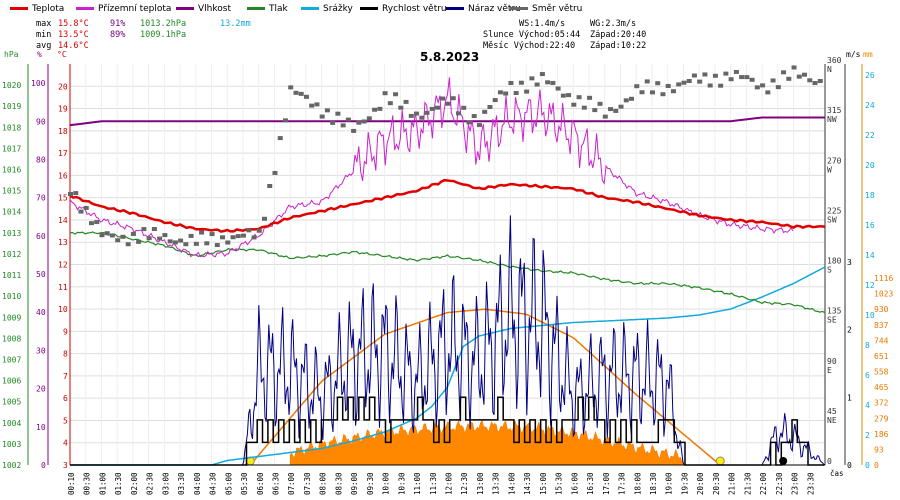  Describe the element at coordinates (829, 169) in the screenshot. I see `direction-tick-label: W` at that location.